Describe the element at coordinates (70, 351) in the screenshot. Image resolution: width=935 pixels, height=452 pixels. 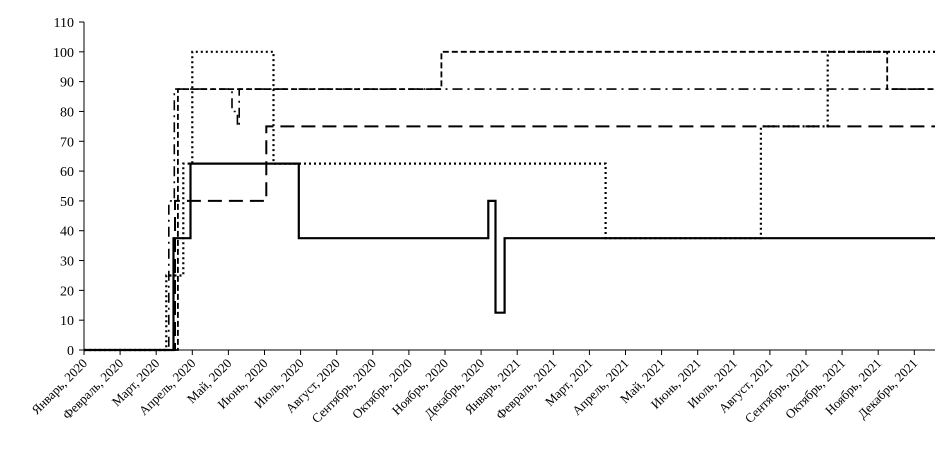
I see `y-tick-label: 0` at that location.